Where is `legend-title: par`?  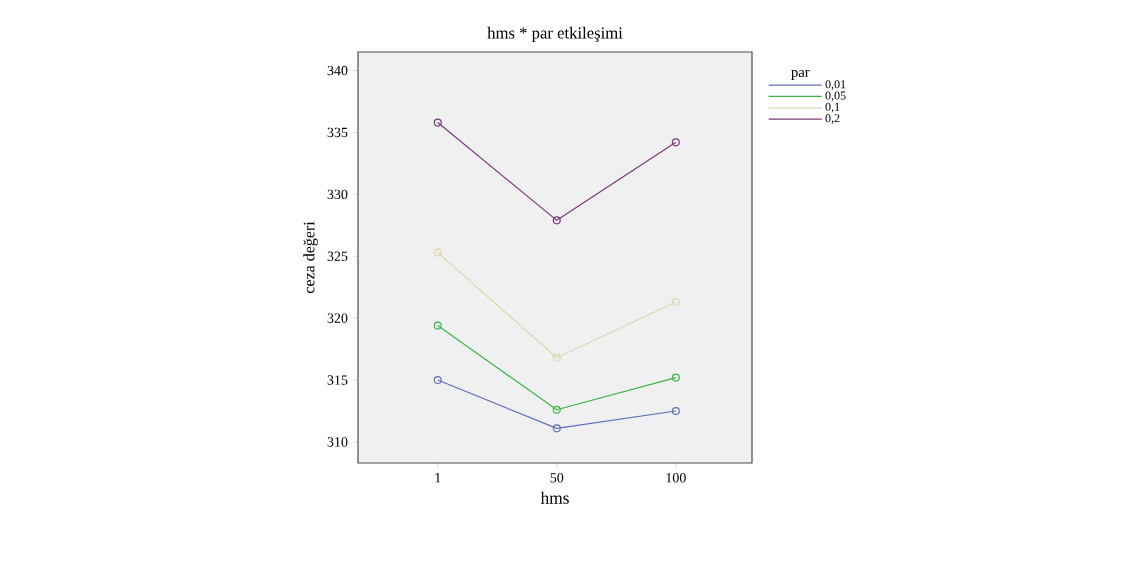 legend-title: par is located at coordinates (800, 74).